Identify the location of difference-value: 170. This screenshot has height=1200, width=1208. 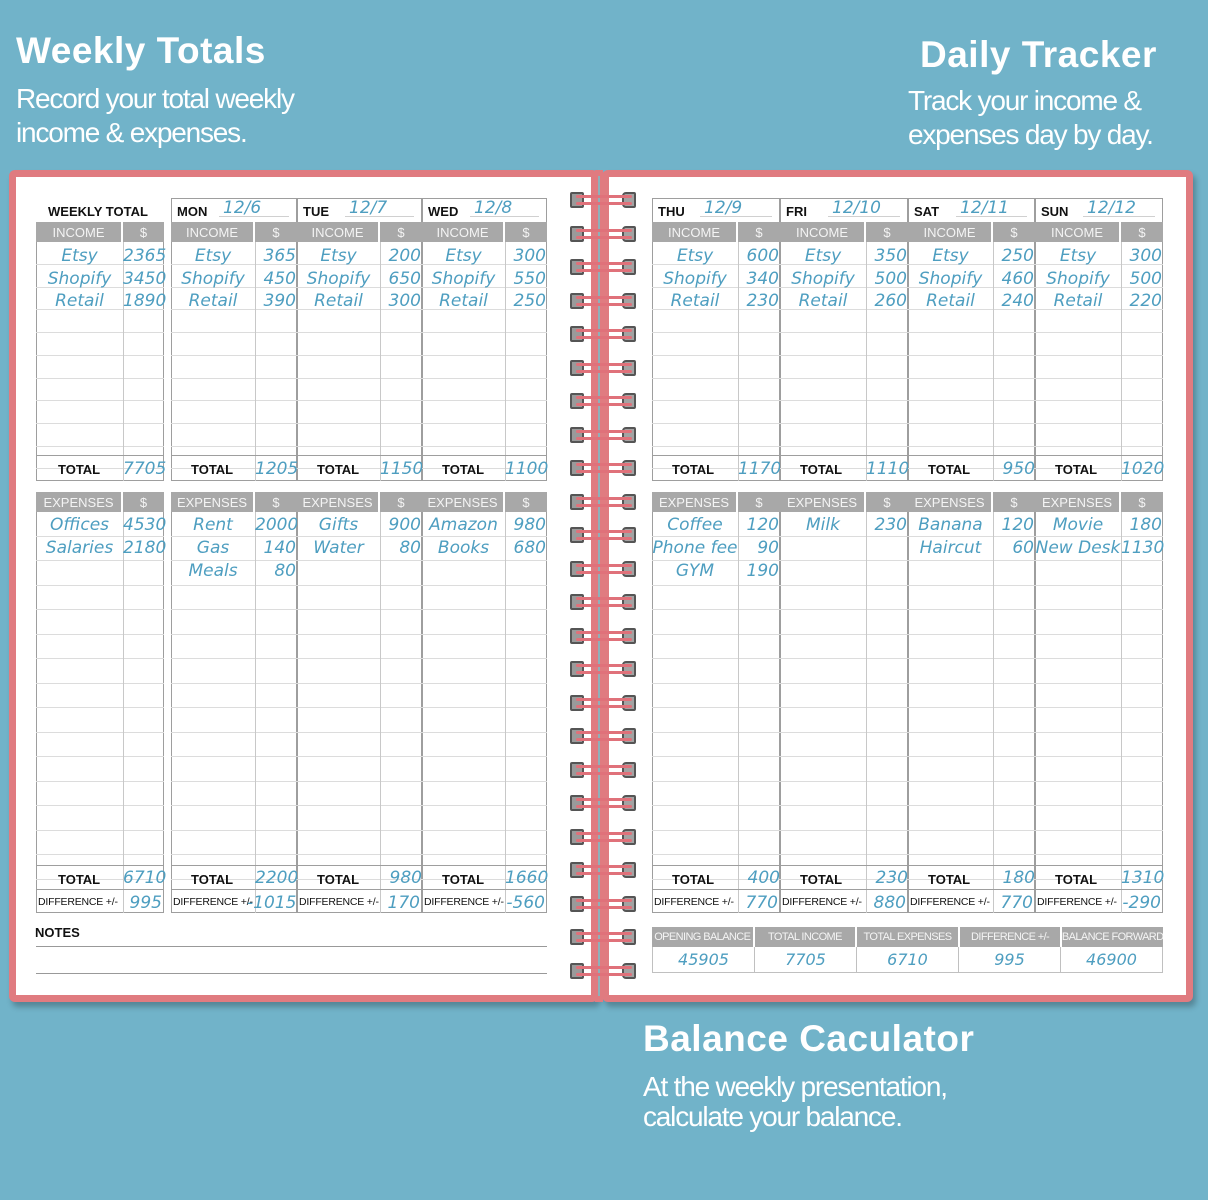
(403, 903).